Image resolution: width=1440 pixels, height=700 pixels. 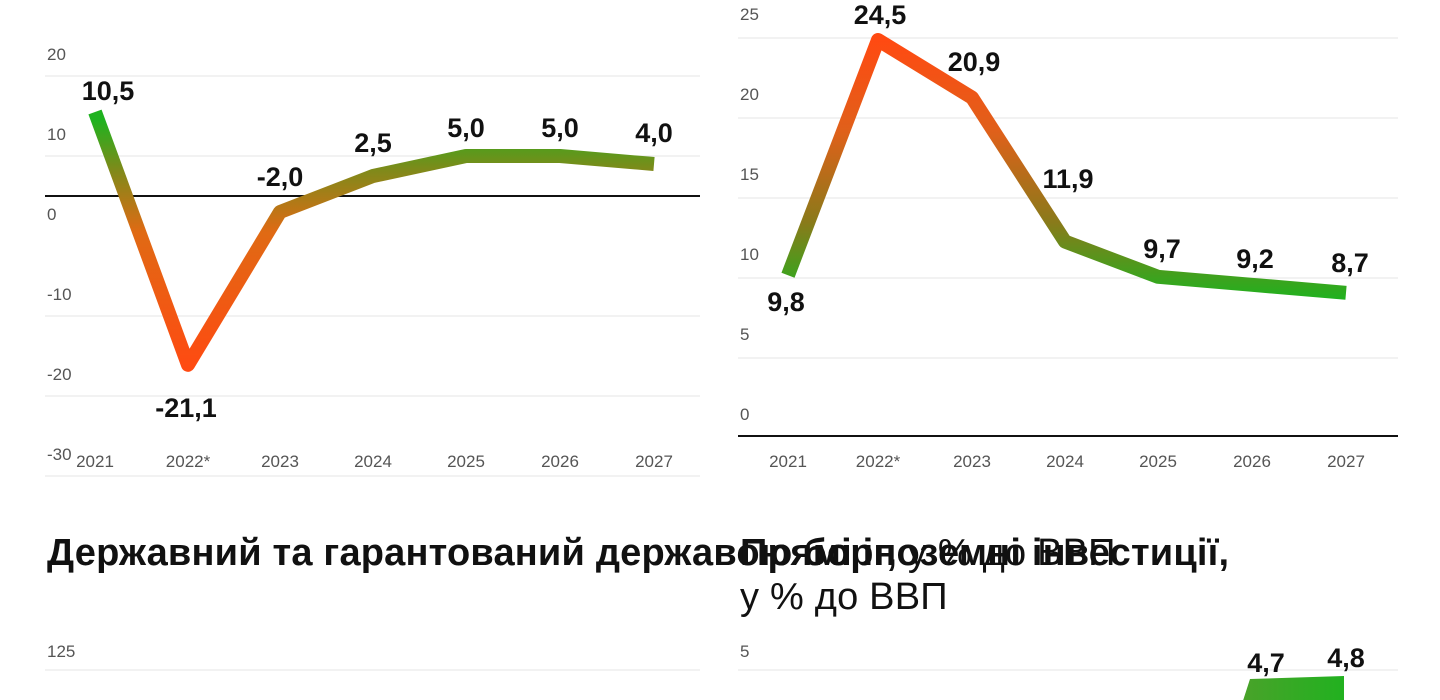 I want to click on chart-1-data-label: 10,5, so click(x=108, y=91).